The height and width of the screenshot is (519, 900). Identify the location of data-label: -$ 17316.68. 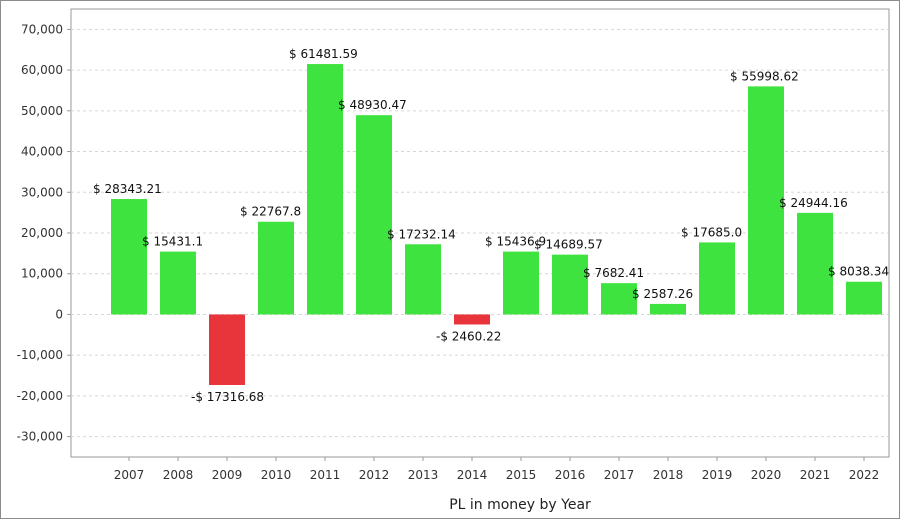
(227, 397).